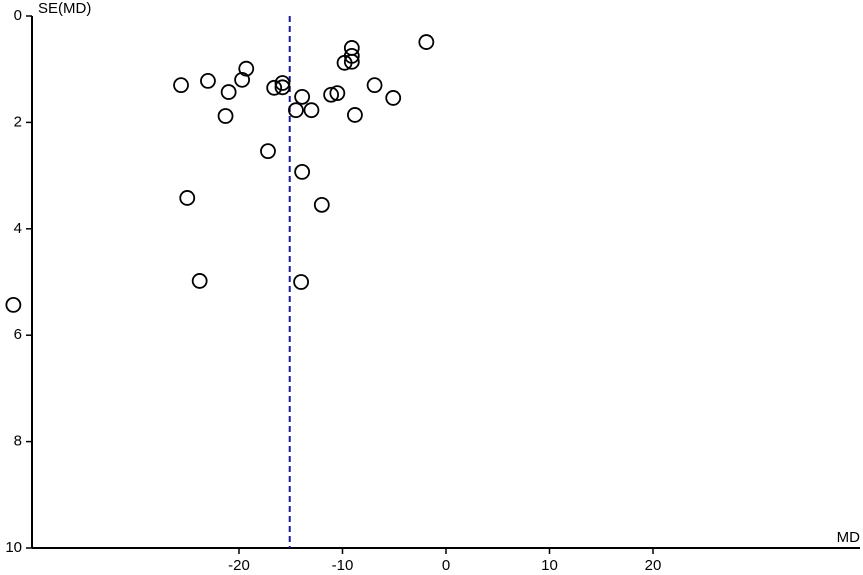 Image resolution: width=863 pixels, height=575 pixels. I want to click on y-tick-label: 0, so click(18, 15).